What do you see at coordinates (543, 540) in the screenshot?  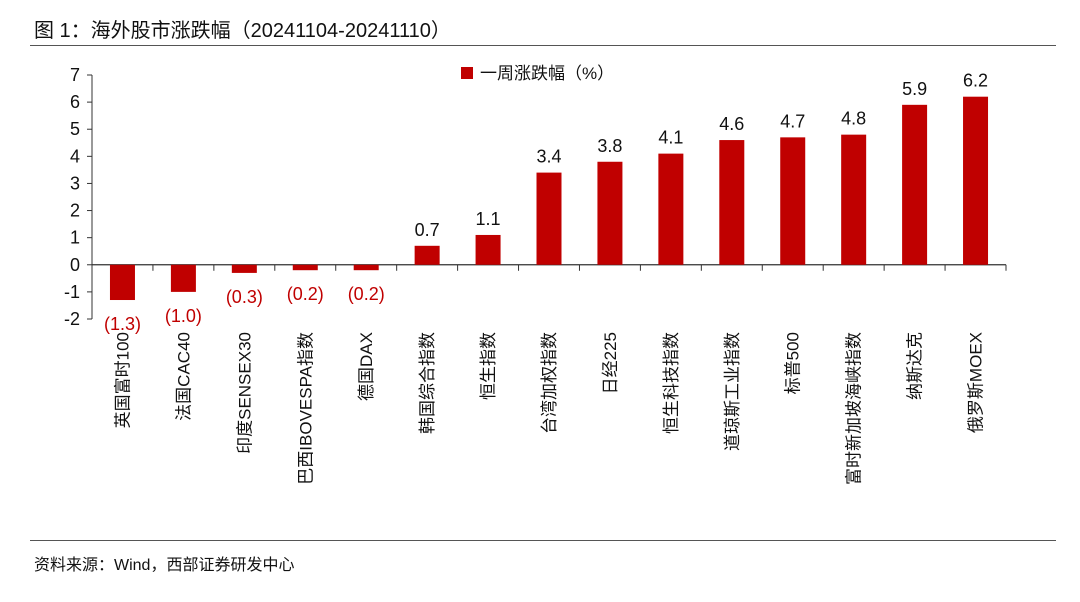 I see `bottom-rule` at bounding box center [543, 540].